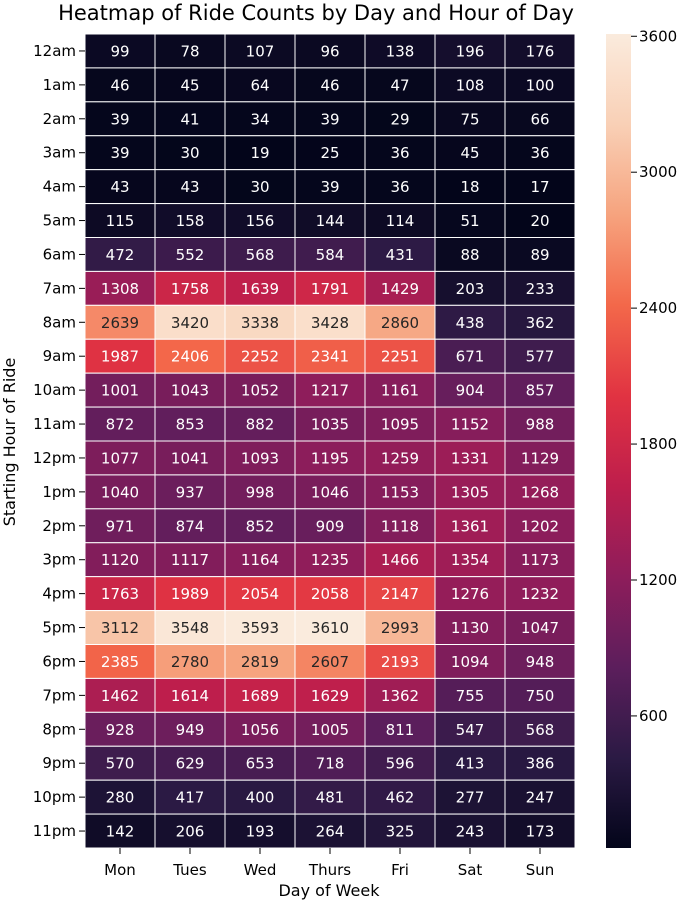 The image size is (700, 902). What do you see at coordinates (260, 870) in the screenshot?
I see `x-tick-label: Wed` at bounding box center [260, 870].